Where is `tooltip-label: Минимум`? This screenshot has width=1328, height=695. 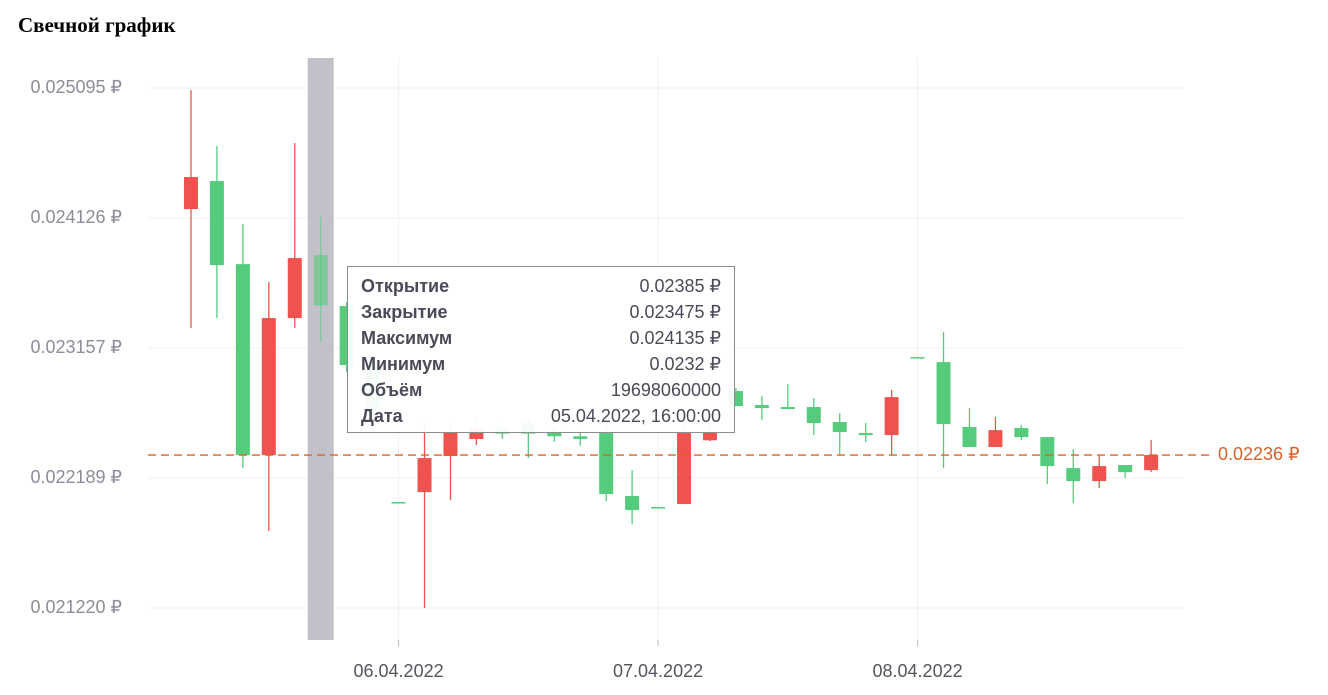
tooltip-label: Минимум is located at coordinates (403, 364).